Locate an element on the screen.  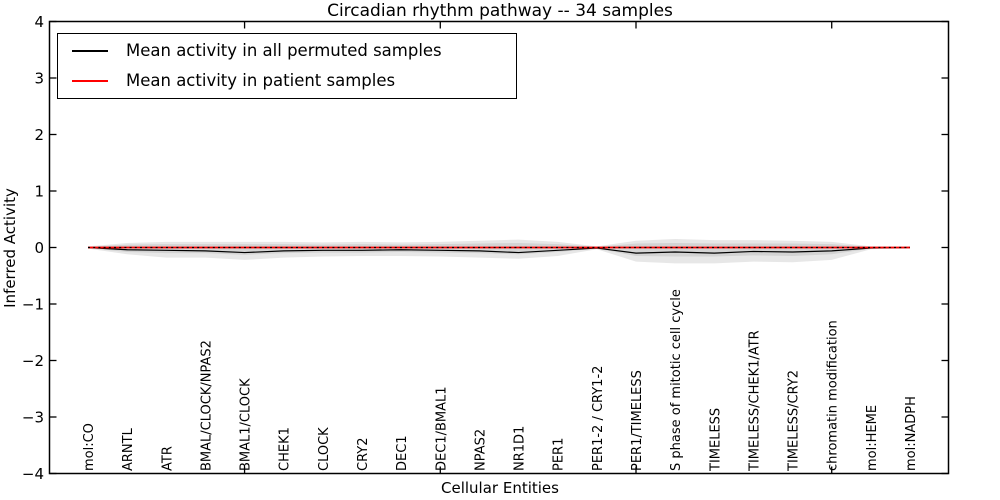
x-category-label: DEC1 is located at coordinates (402, 453).